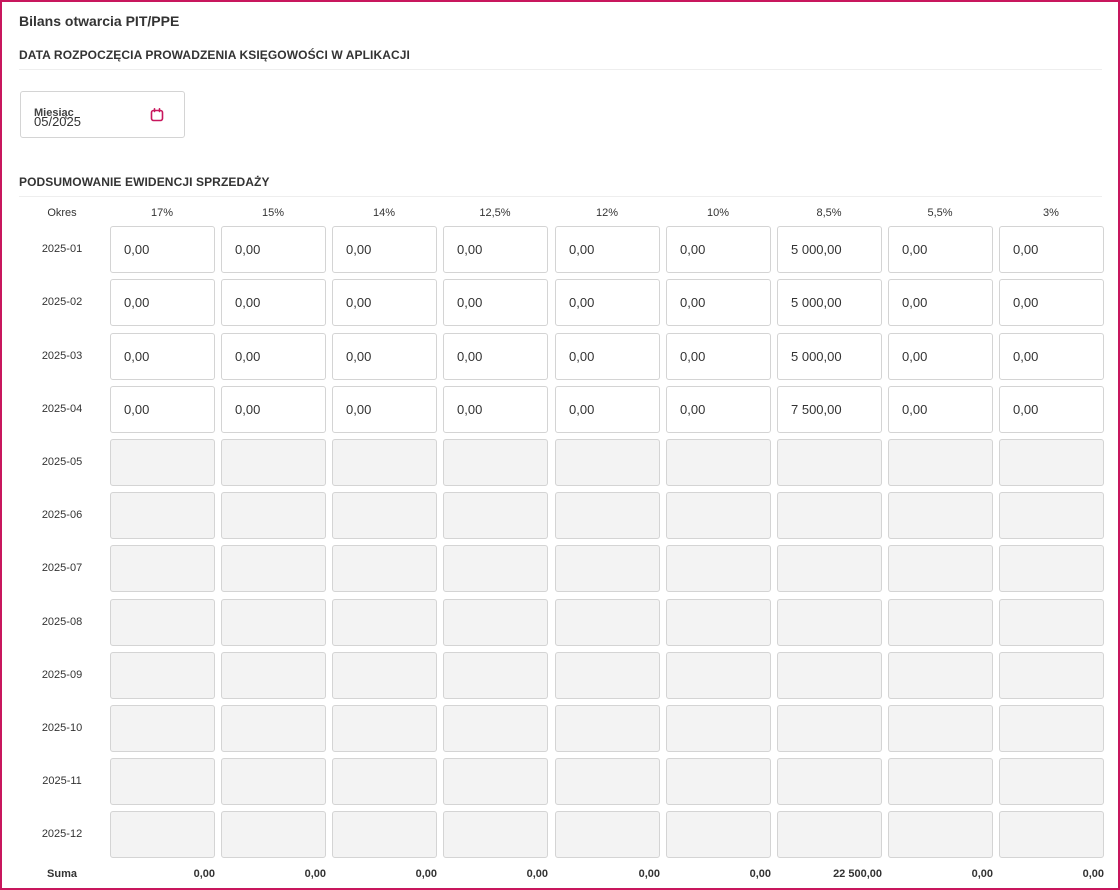 This screenshot has width=1120, height=890. What do you see at coordinates (62, 515) in the screenshot?
I see `period-label: 2025-06` at bounding box center [62, 515].